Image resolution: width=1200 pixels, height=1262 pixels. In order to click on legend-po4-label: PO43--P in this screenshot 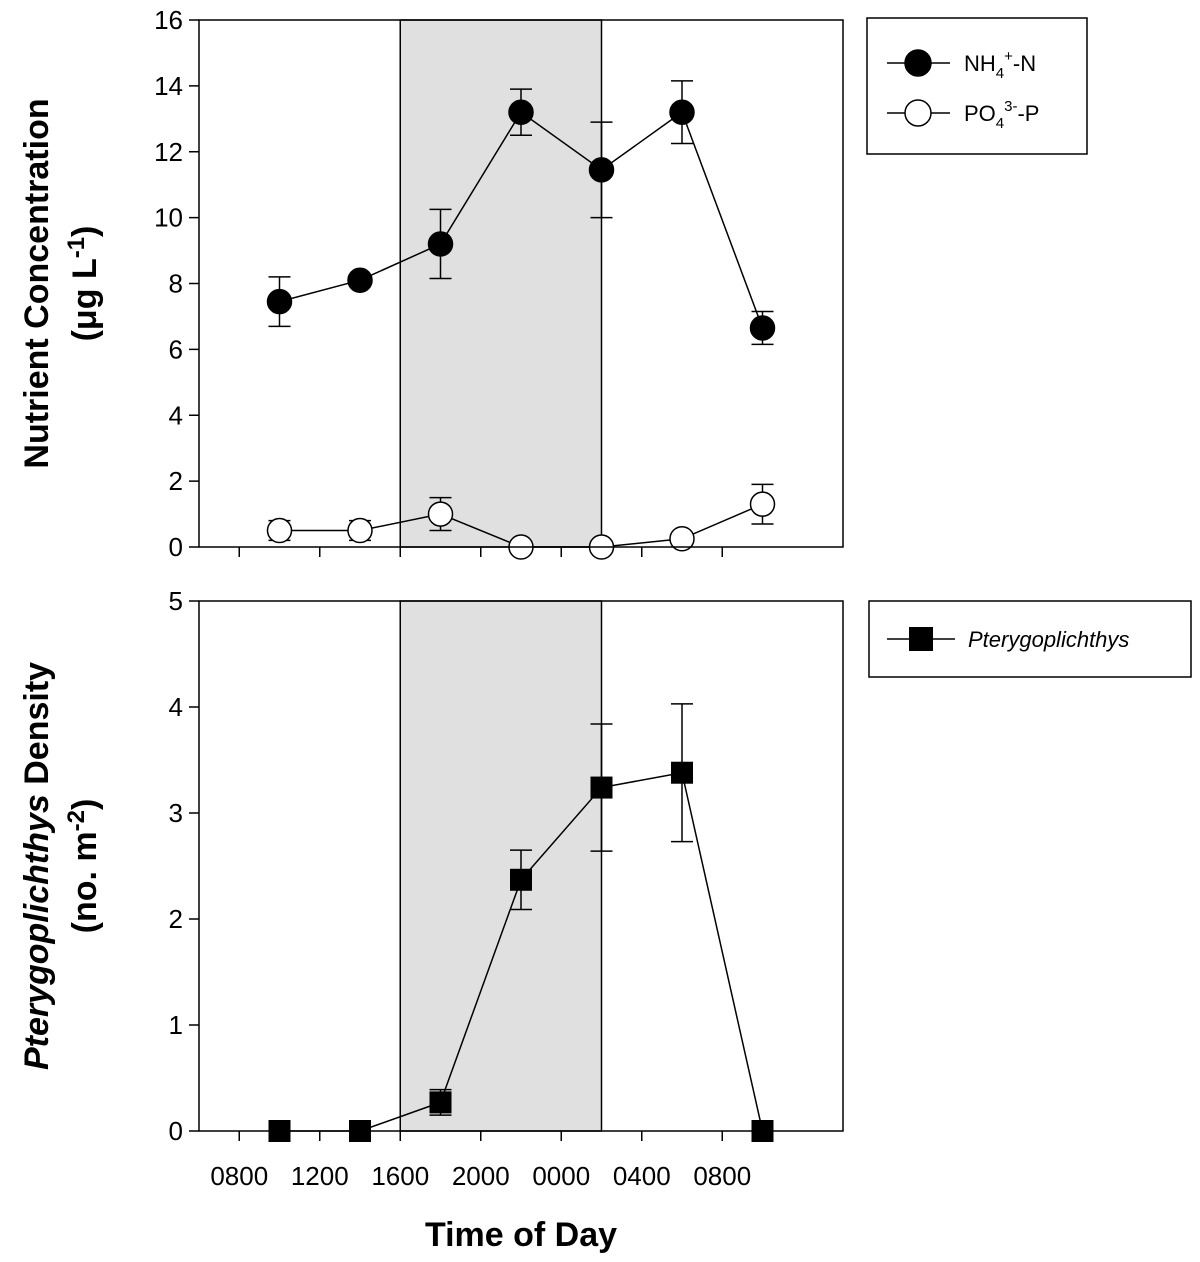, I will do `click(1001, 115)`.